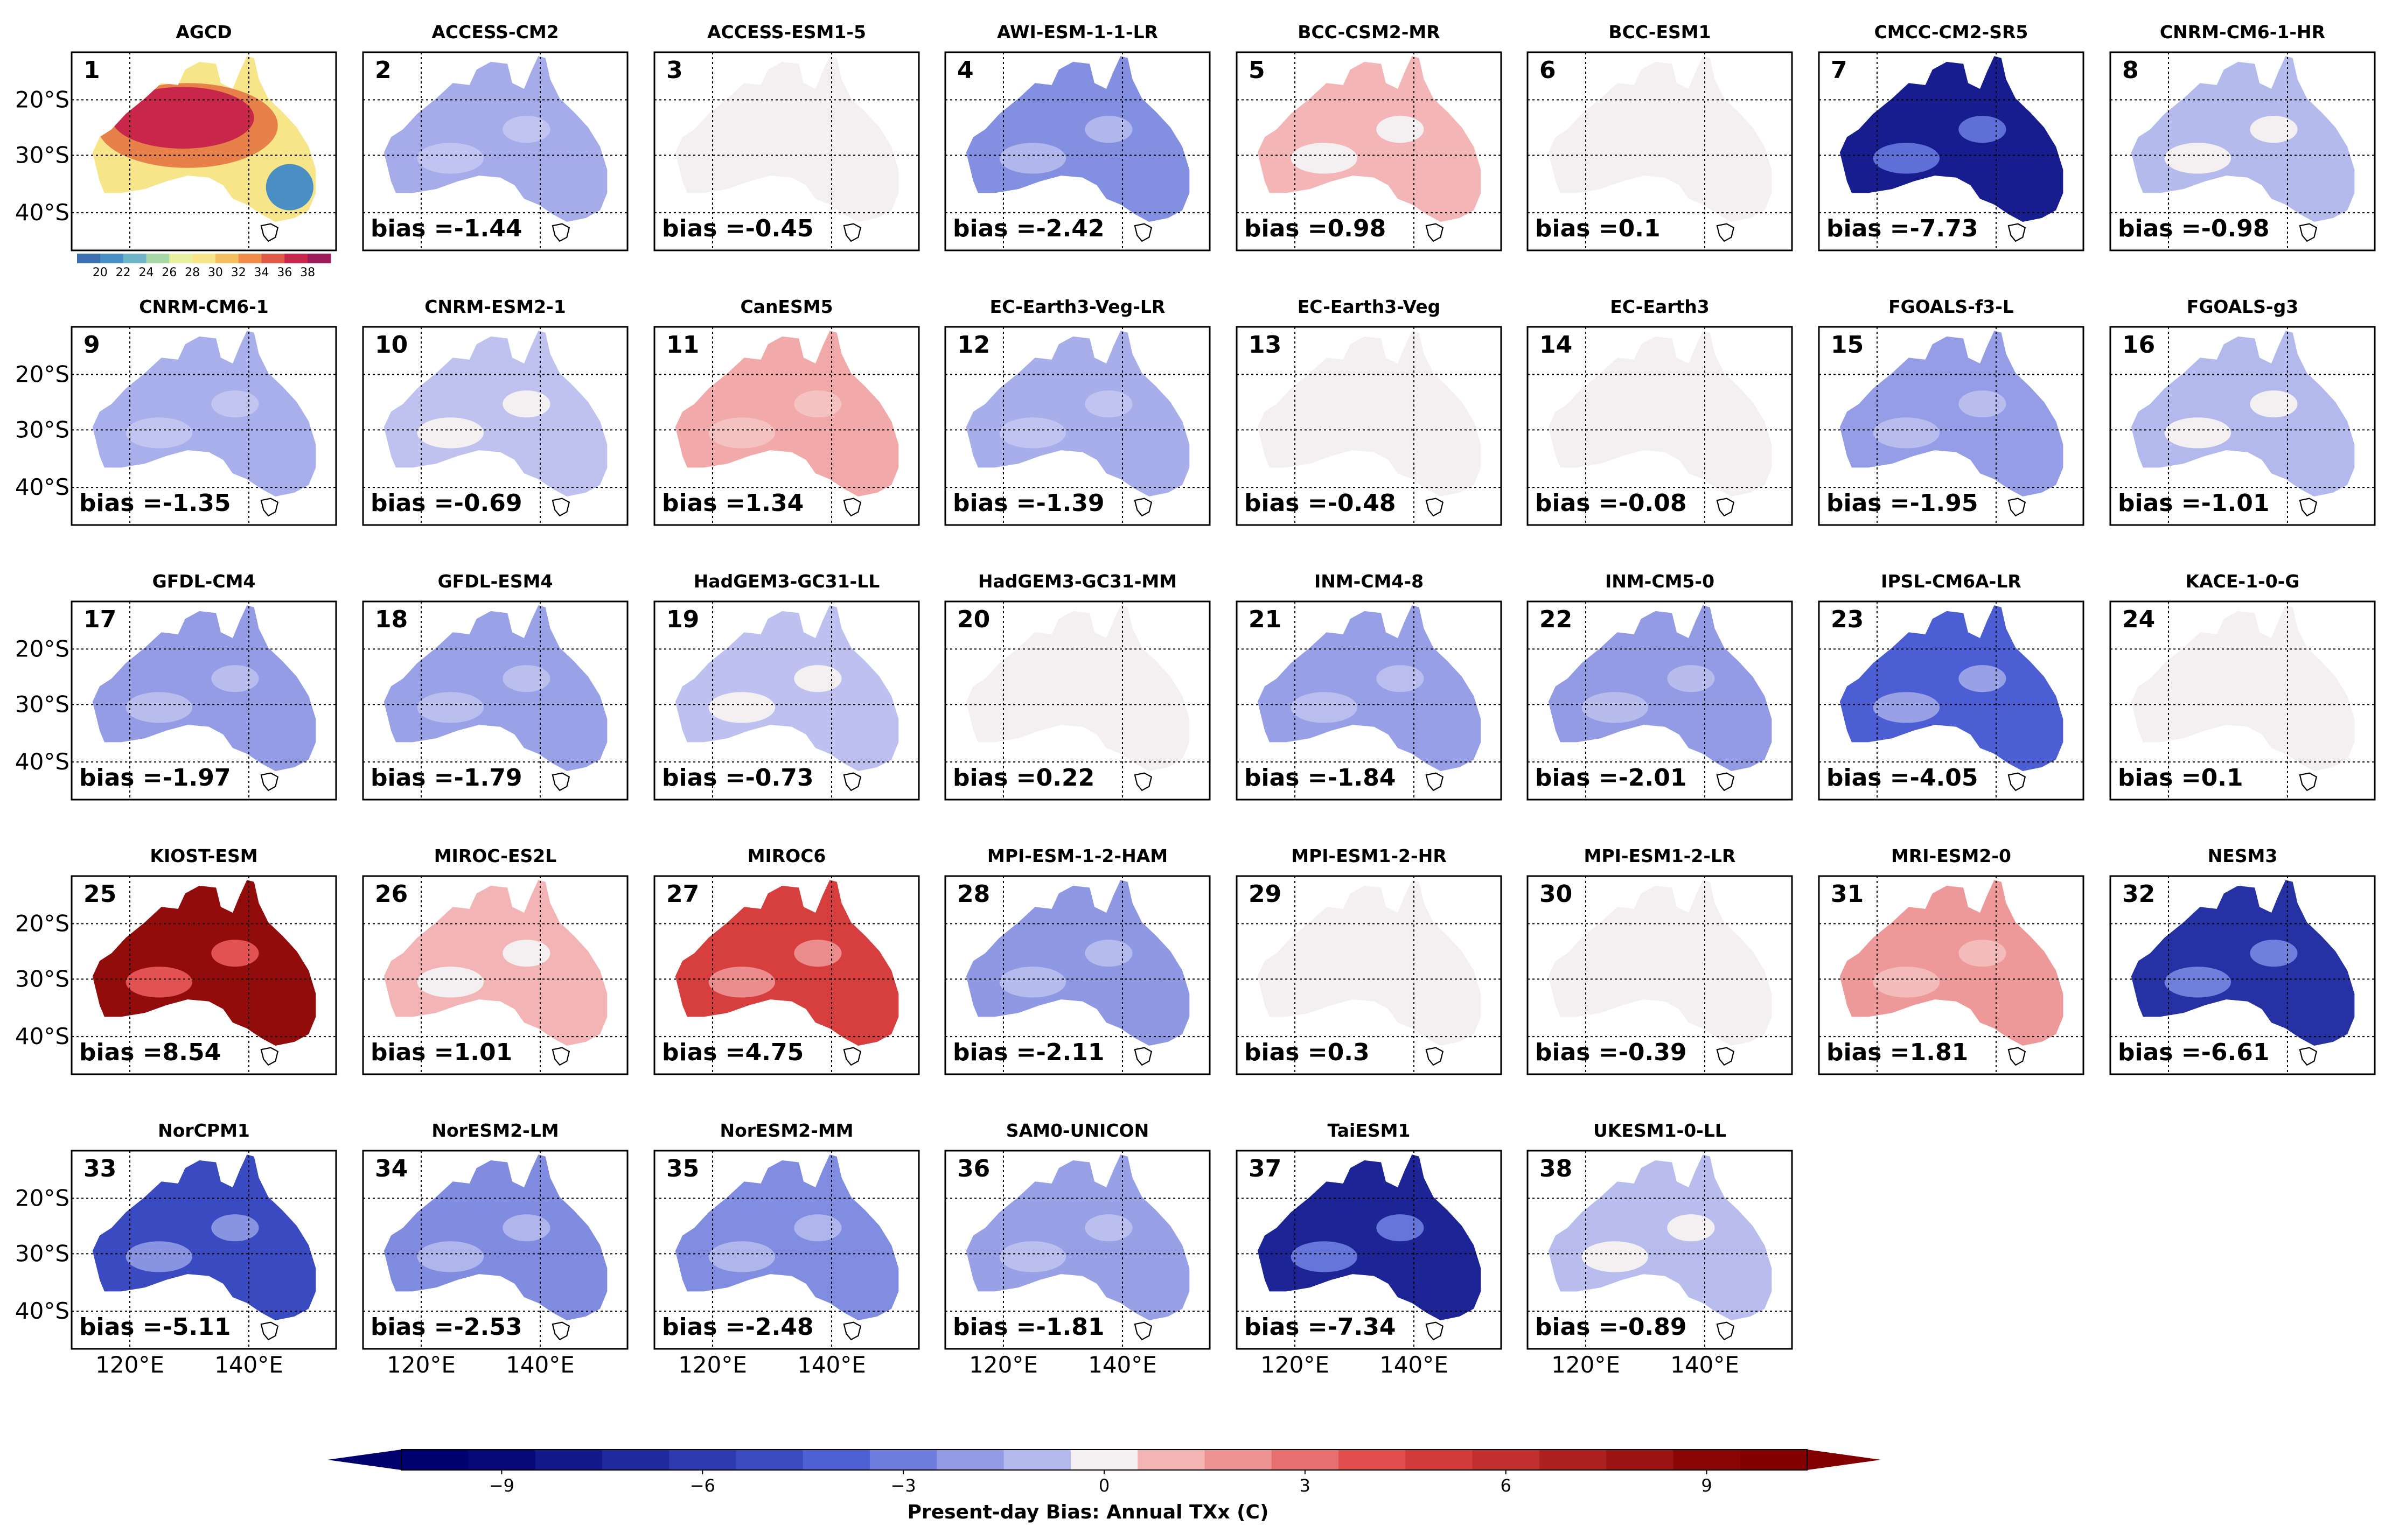 The image size is (2385, 1540). What do you see at coordinates (1660, 410) in the screenshot?
I see `map-panel: EC-Earth3 14 bias =-0.08` at bounding box center [1660, 410].